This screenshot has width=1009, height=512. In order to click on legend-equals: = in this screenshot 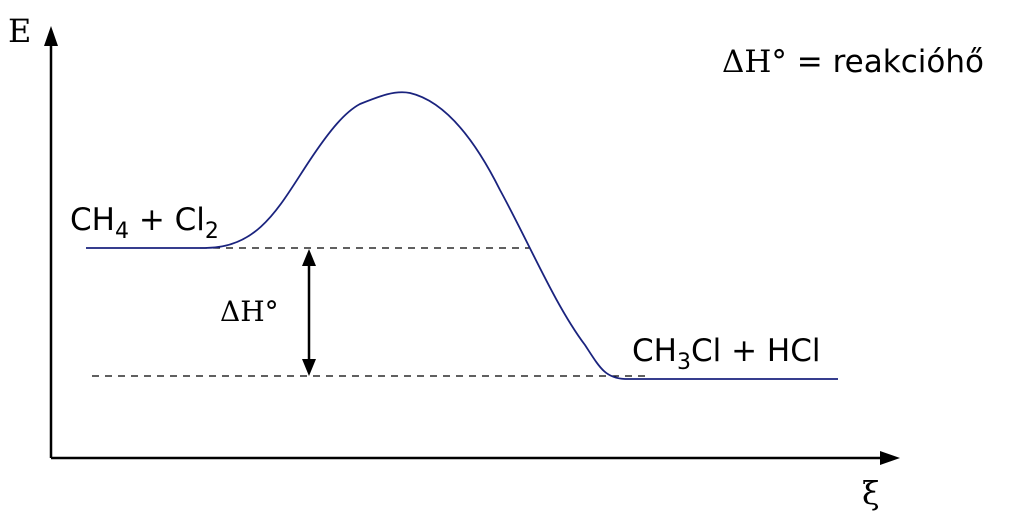, I will do `click(810, 62)`.